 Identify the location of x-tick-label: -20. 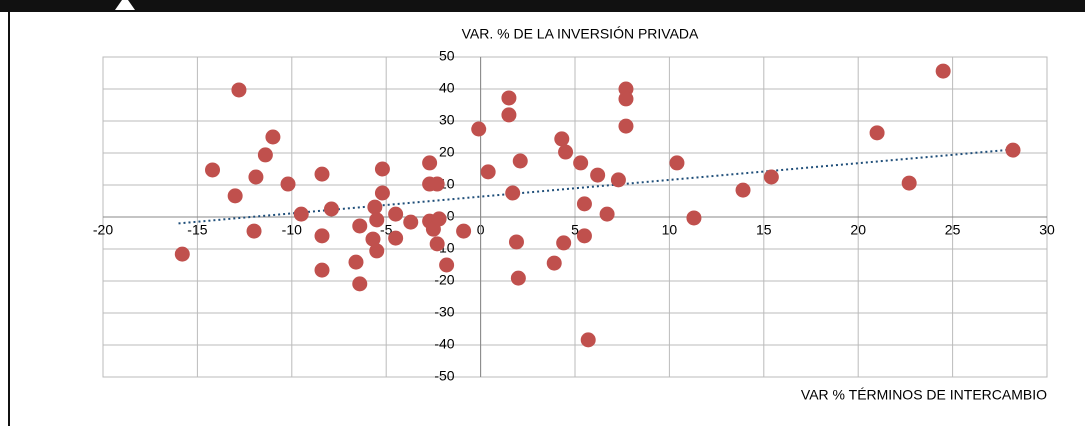
(103, 230).